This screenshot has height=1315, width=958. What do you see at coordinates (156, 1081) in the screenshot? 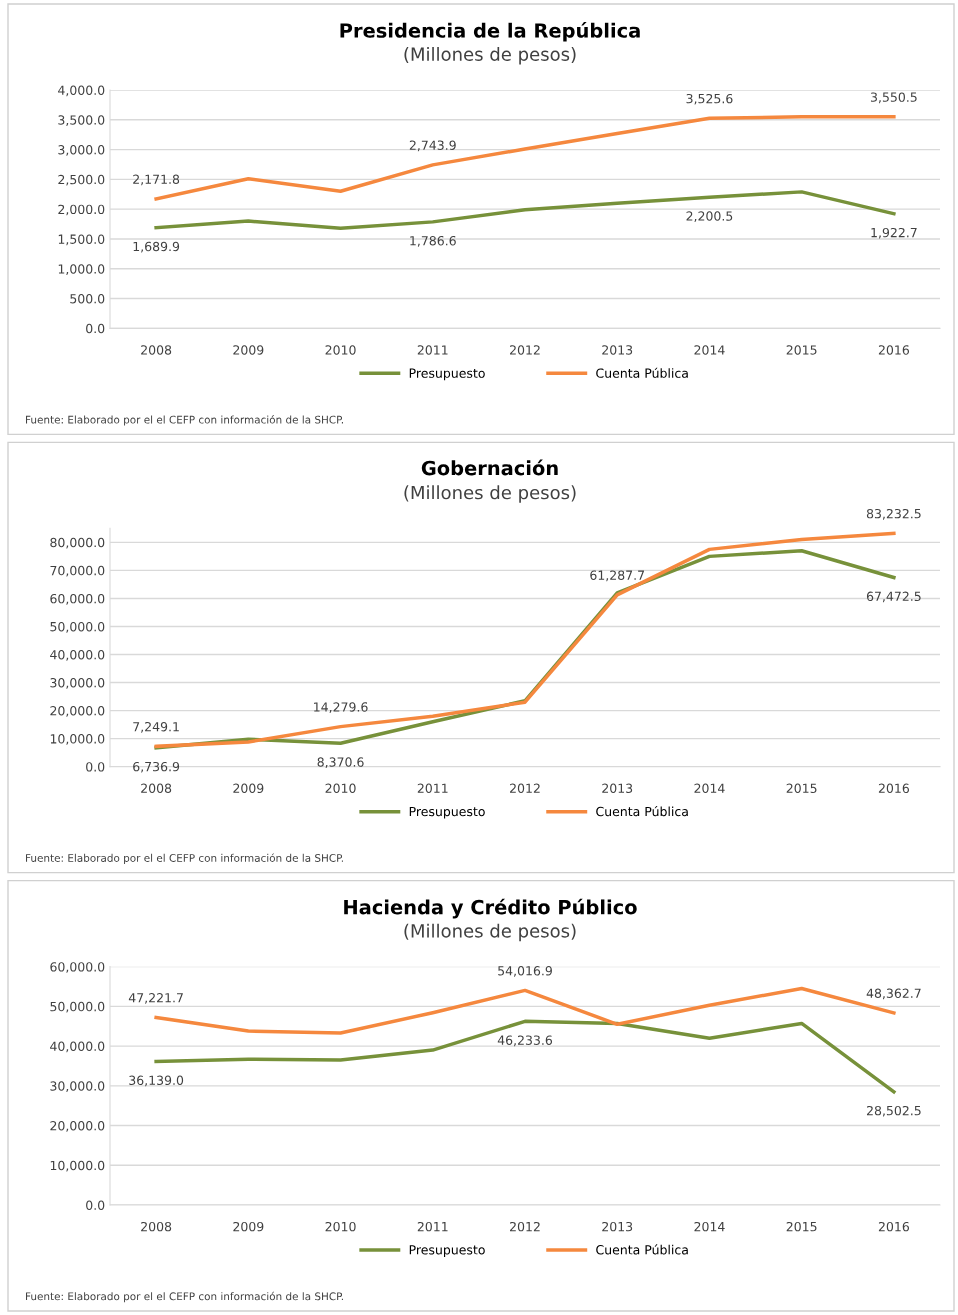
I see `data-label: 36,139.0` at bounding box center [156, 1081].